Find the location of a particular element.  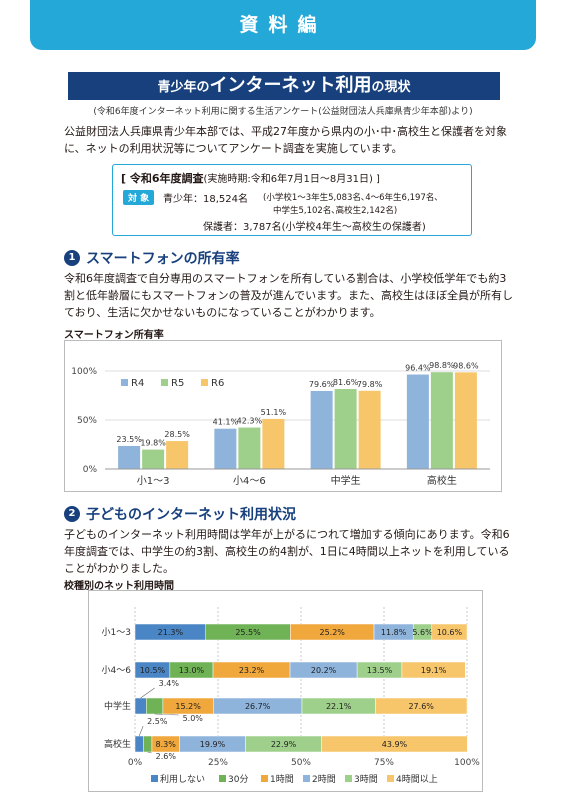

segment-value-label: 10.6% is located at coordinates (450, 632).